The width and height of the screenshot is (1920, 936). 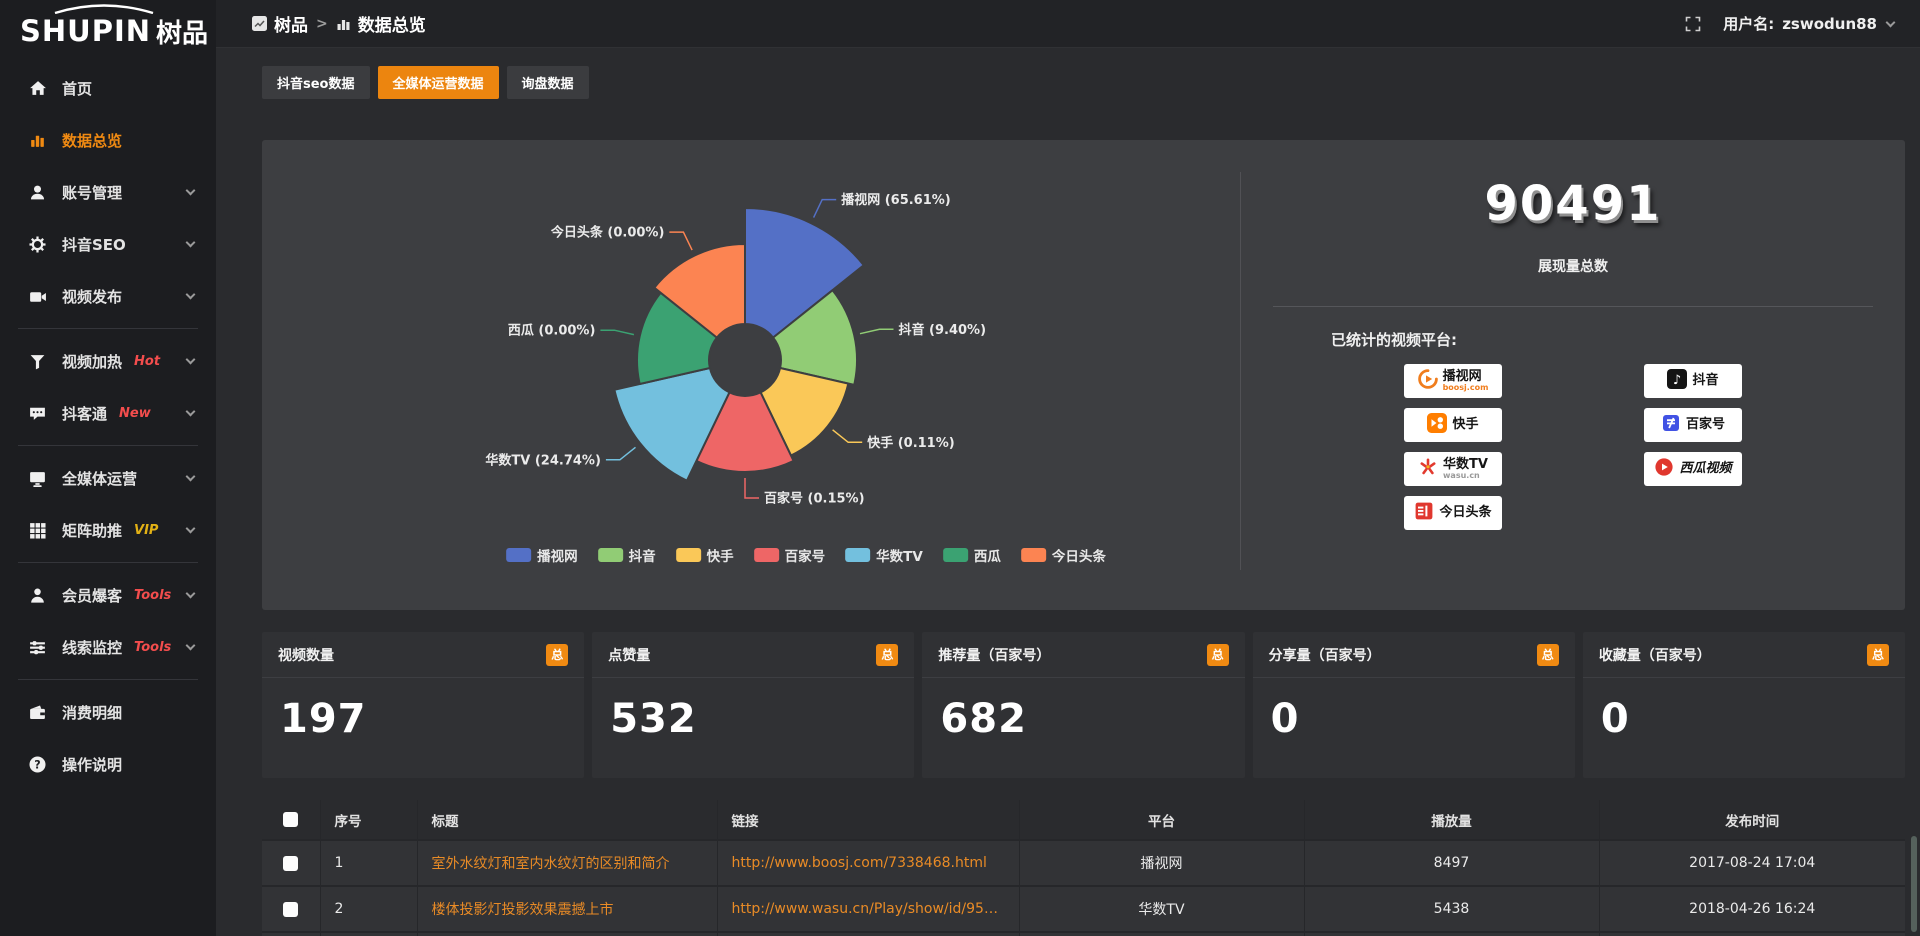 What do you see at coordinates (108, 413) in the screenshot?
I see `sidebar-item-douketong: 抖客通 New` at bounding box center [108, 413].